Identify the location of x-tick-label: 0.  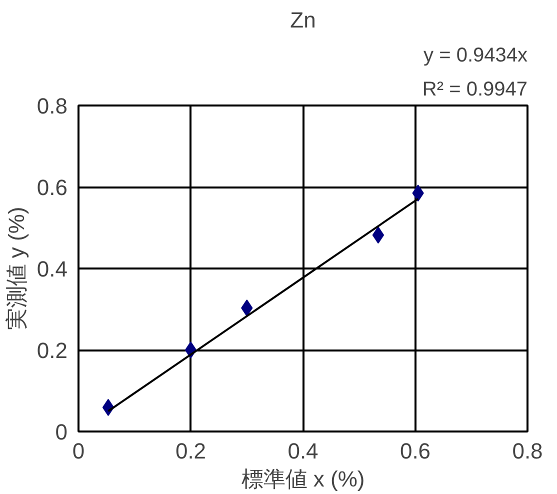
(78, 451).